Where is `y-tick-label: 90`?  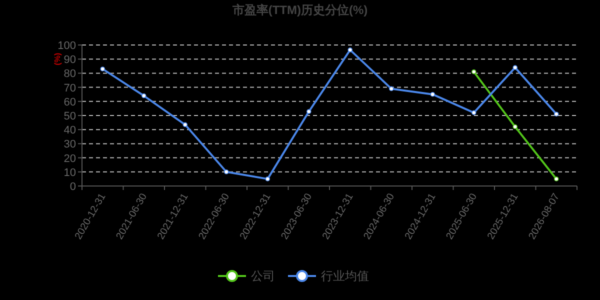
y-tick-label: 90 is located at coordinates (70, 60).